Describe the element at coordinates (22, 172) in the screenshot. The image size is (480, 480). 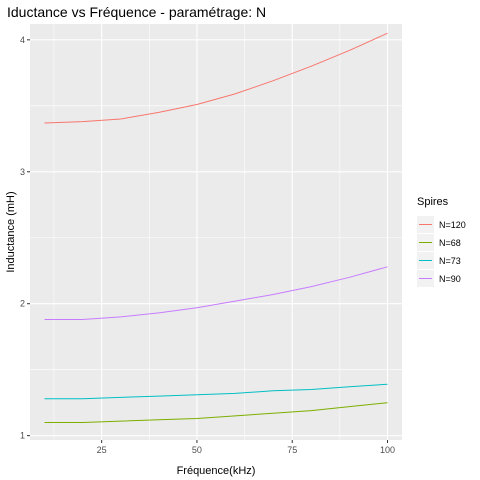
I see `y-tick-label: 3` at that location.